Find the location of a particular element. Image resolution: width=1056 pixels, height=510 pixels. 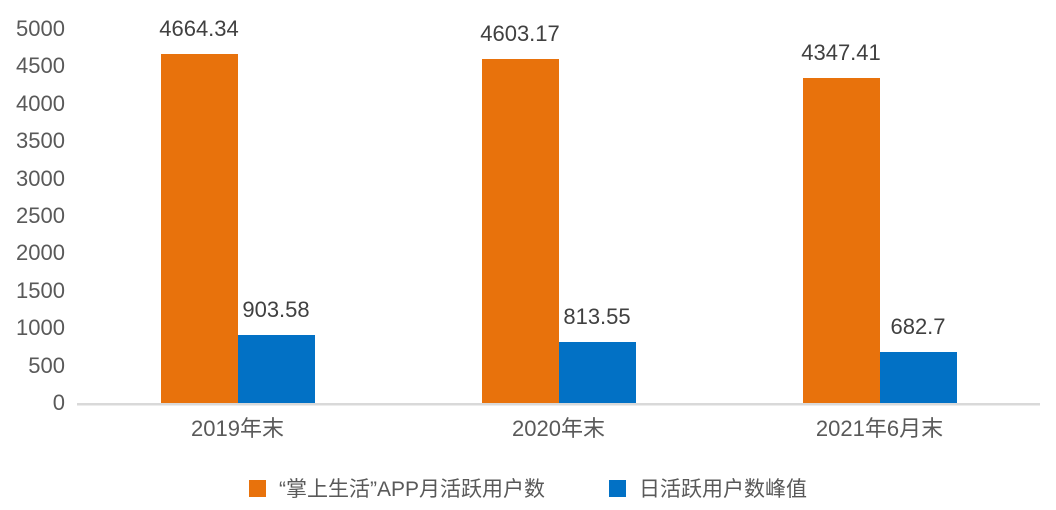

y-axis: 0 500 1000 1500 2000 2500 3000 3500 4000 4500 5000 is located at coordinates (32, 255).